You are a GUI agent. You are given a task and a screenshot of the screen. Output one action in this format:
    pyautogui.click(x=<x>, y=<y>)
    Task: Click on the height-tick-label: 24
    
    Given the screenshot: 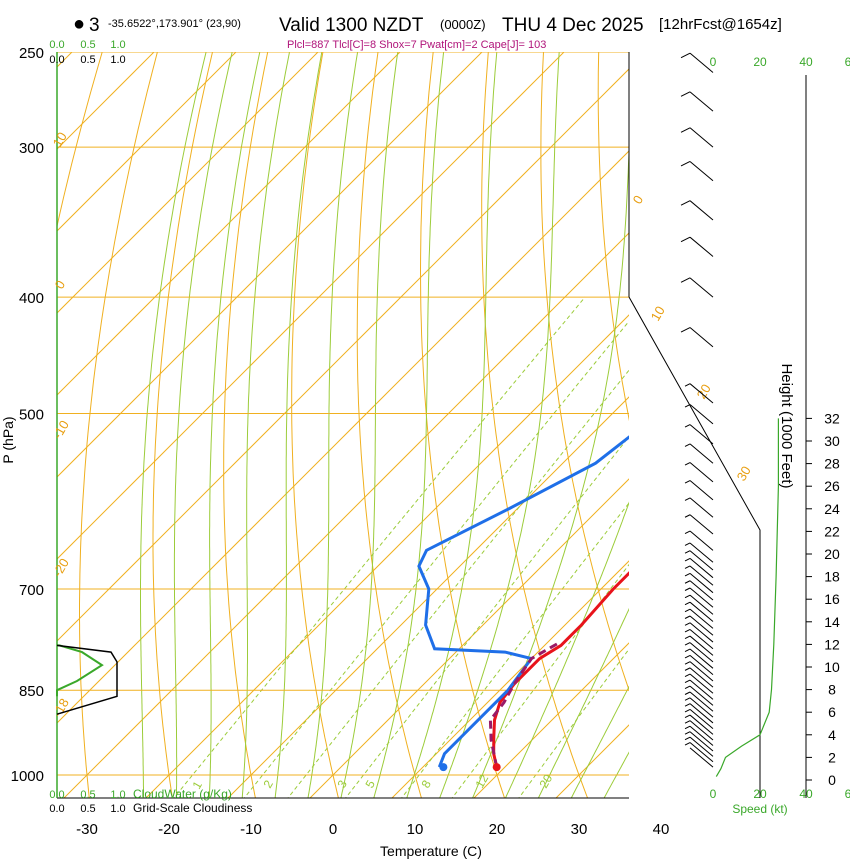 What is the action you would take?
    pyautogui.click(x=832, y=509)
    